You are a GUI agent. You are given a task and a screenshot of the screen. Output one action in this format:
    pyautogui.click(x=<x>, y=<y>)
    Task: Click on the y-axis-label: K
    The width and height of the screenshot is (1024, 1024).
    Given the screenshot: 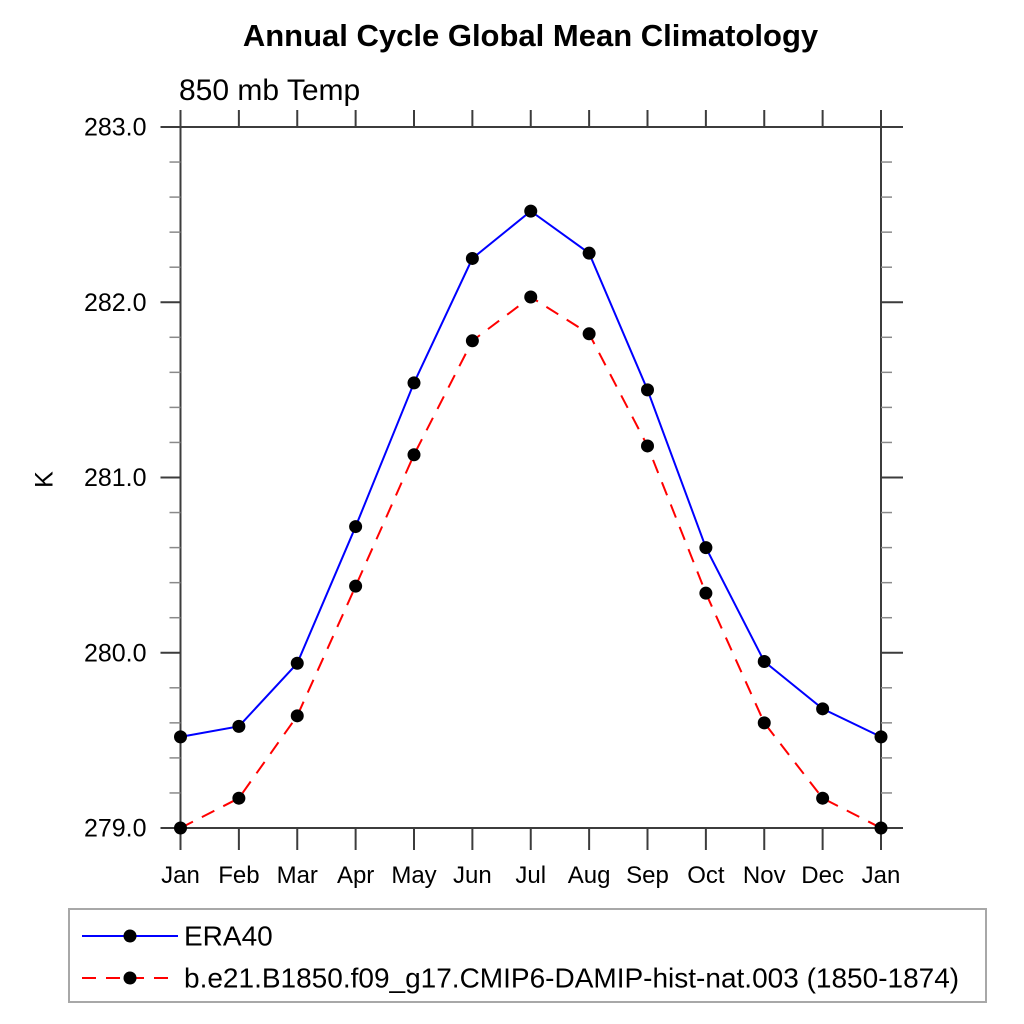 What is the action you would take?
    pyautogui.click(x=44, y=479)
    